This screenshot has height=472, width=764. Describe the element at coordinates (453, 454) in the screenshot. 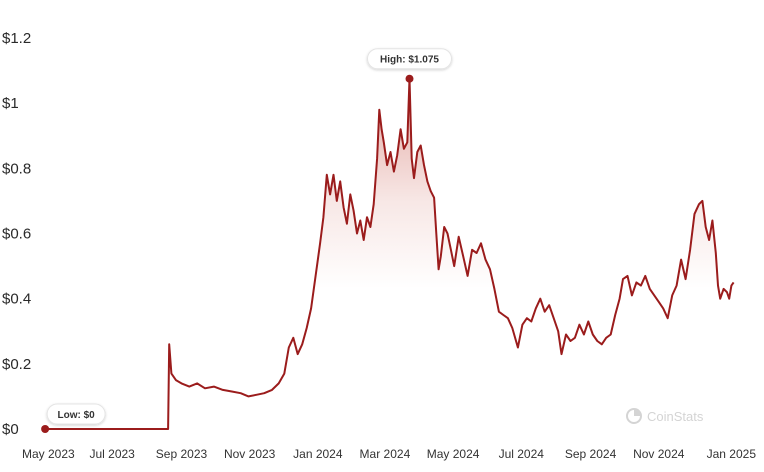

I see `x-tick-label: May 2024` at that location.